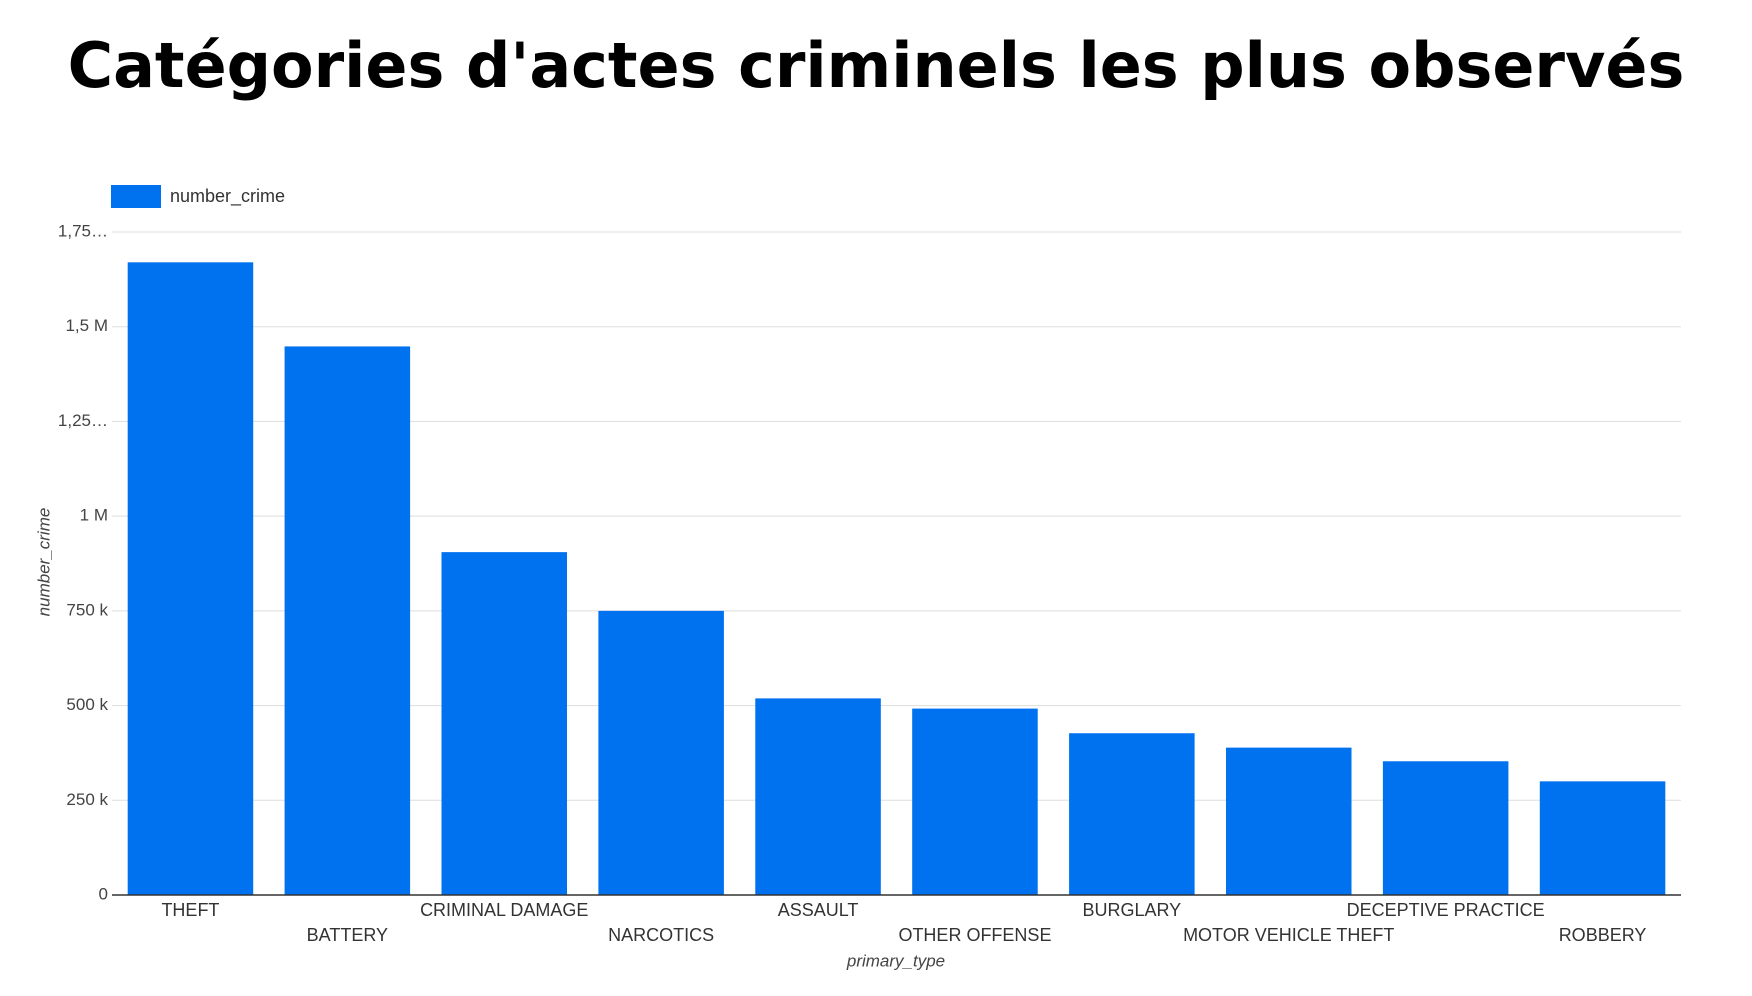  I want to click on x-tick-label: OTHER OFFENSE, so click(974, 935).